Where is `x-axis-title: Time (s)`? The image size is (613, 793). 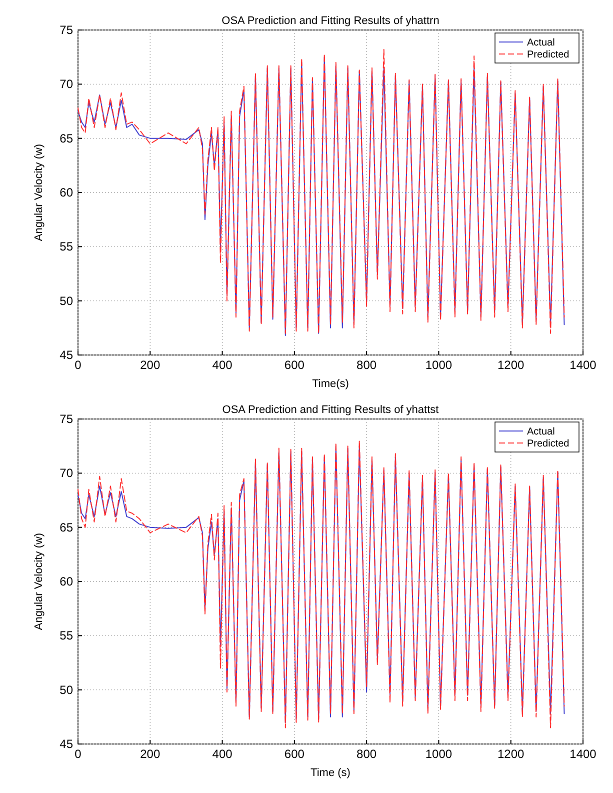
x-axis-title: Time (s) is located at coordinates (330, 773).